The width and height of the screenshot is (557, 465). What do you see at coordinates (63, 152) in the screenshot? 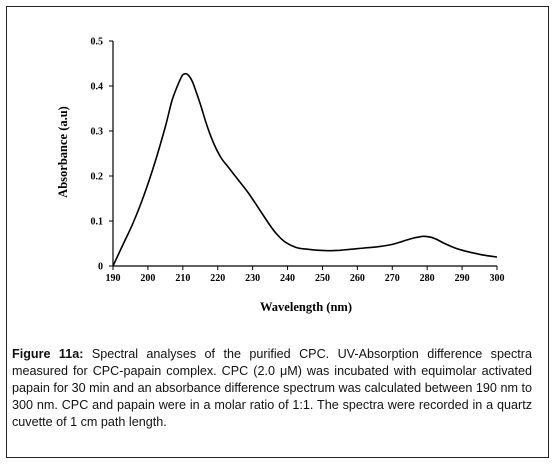
I see `y-axis-title: Absorbance (a.u)` at bounding box center [63, 152].